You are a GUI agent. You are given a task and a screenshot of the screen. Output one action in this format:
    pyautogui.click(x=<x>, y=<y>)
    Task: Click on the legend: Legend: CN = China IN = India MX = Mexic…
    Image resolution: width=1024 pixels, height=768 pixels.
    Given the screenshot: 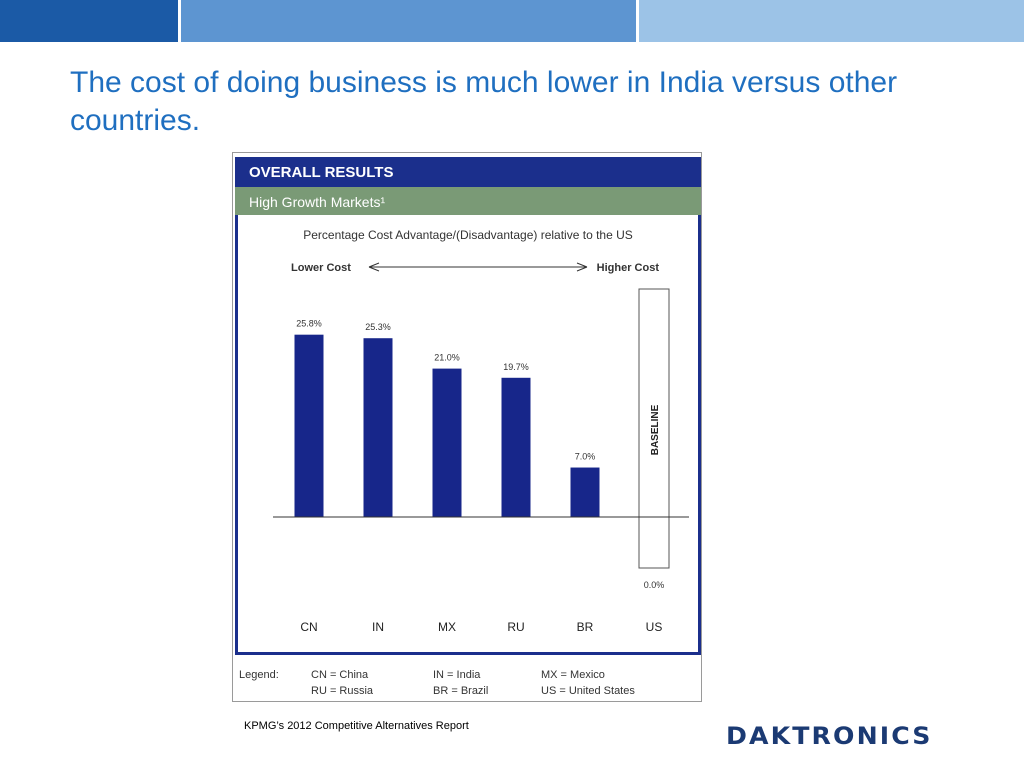 What is the action you would take?
    pyautogui.click(x=467, y=681)
    